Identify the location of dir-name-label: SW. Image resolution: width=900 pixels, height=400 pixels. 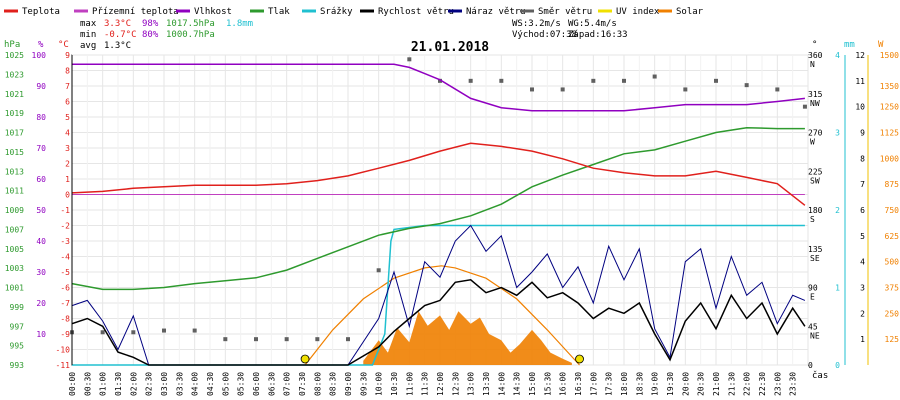
(815, 180).